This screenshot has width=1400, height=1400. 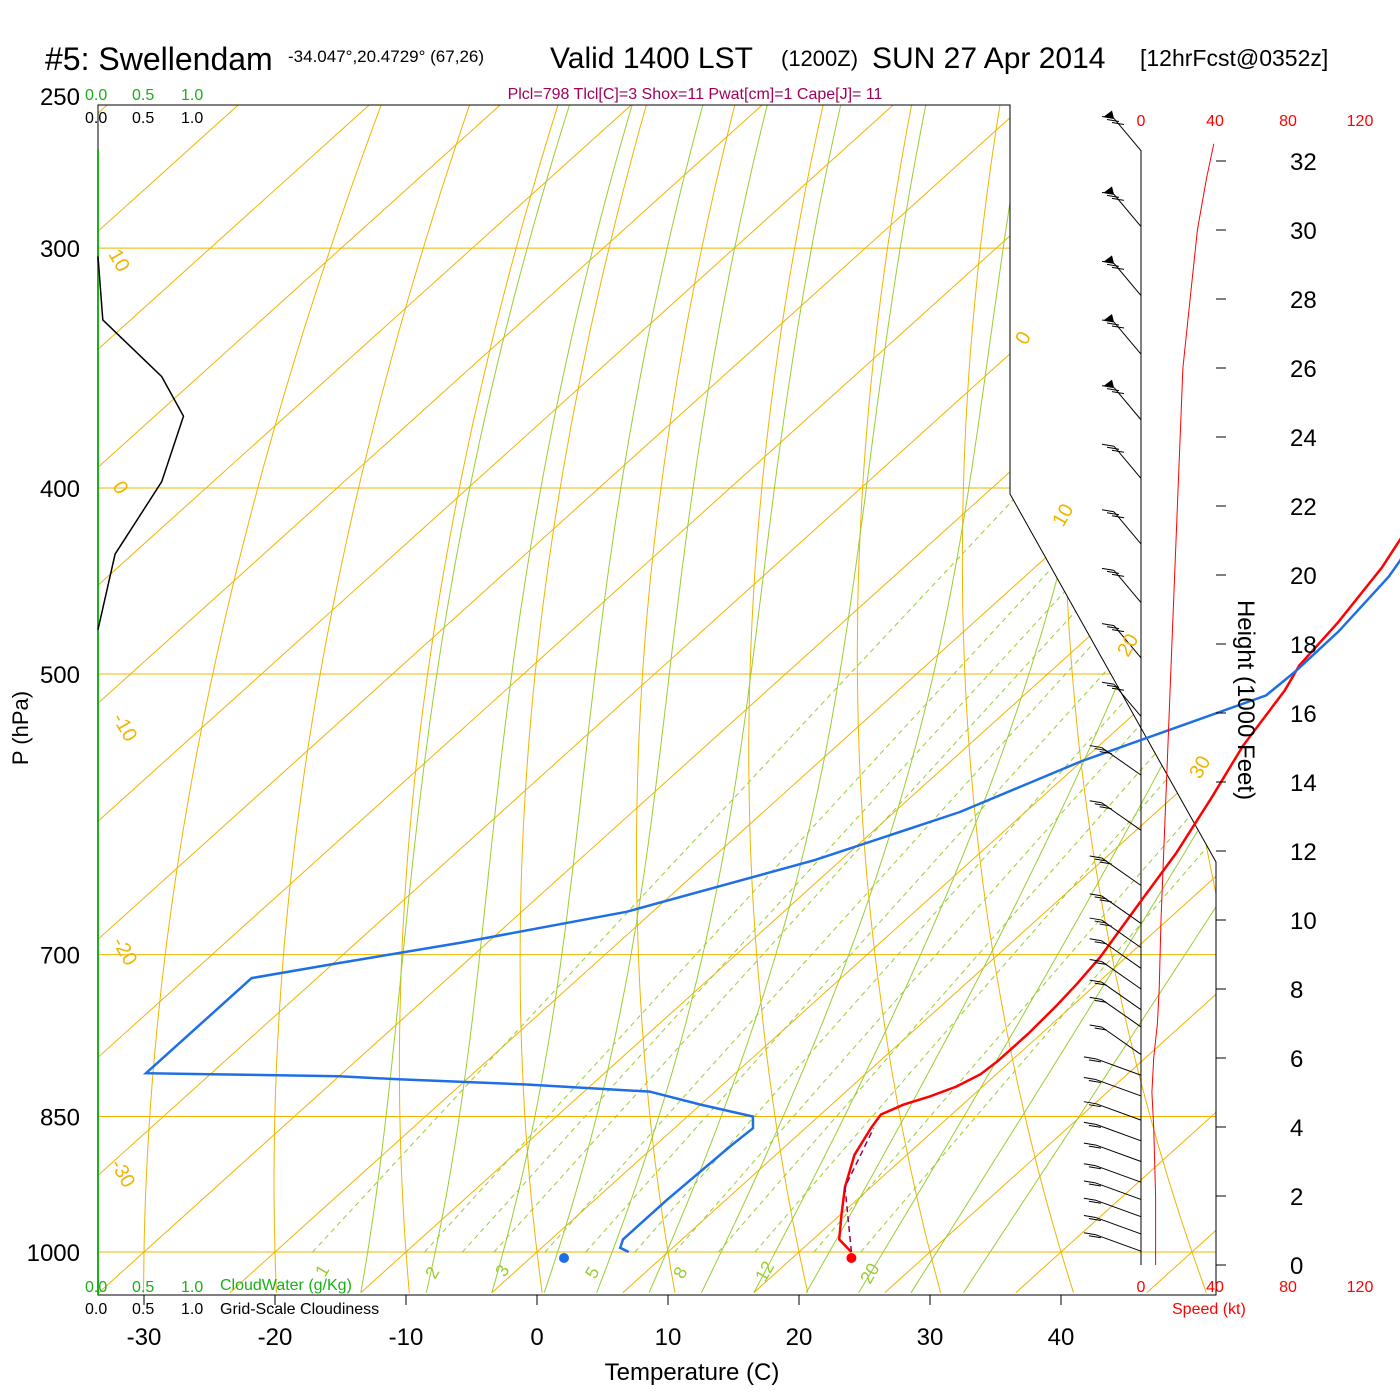 What do you see at coordinates (1296, 990) in the screenshot?
I see `height-tick-label: 8` at bounding box center [1296, 990].